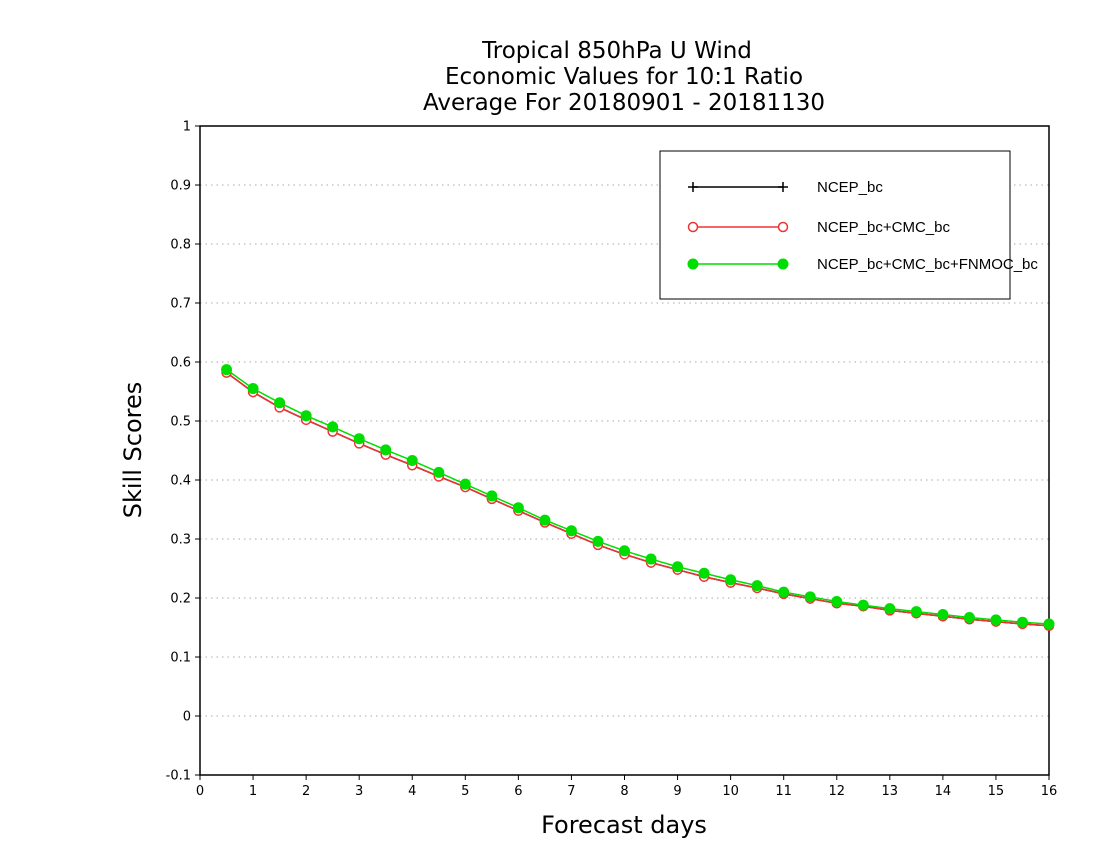 The width and height of the screenshot is (1100, 850). I want to click on x-tick-label: 15, so click(996, 791).